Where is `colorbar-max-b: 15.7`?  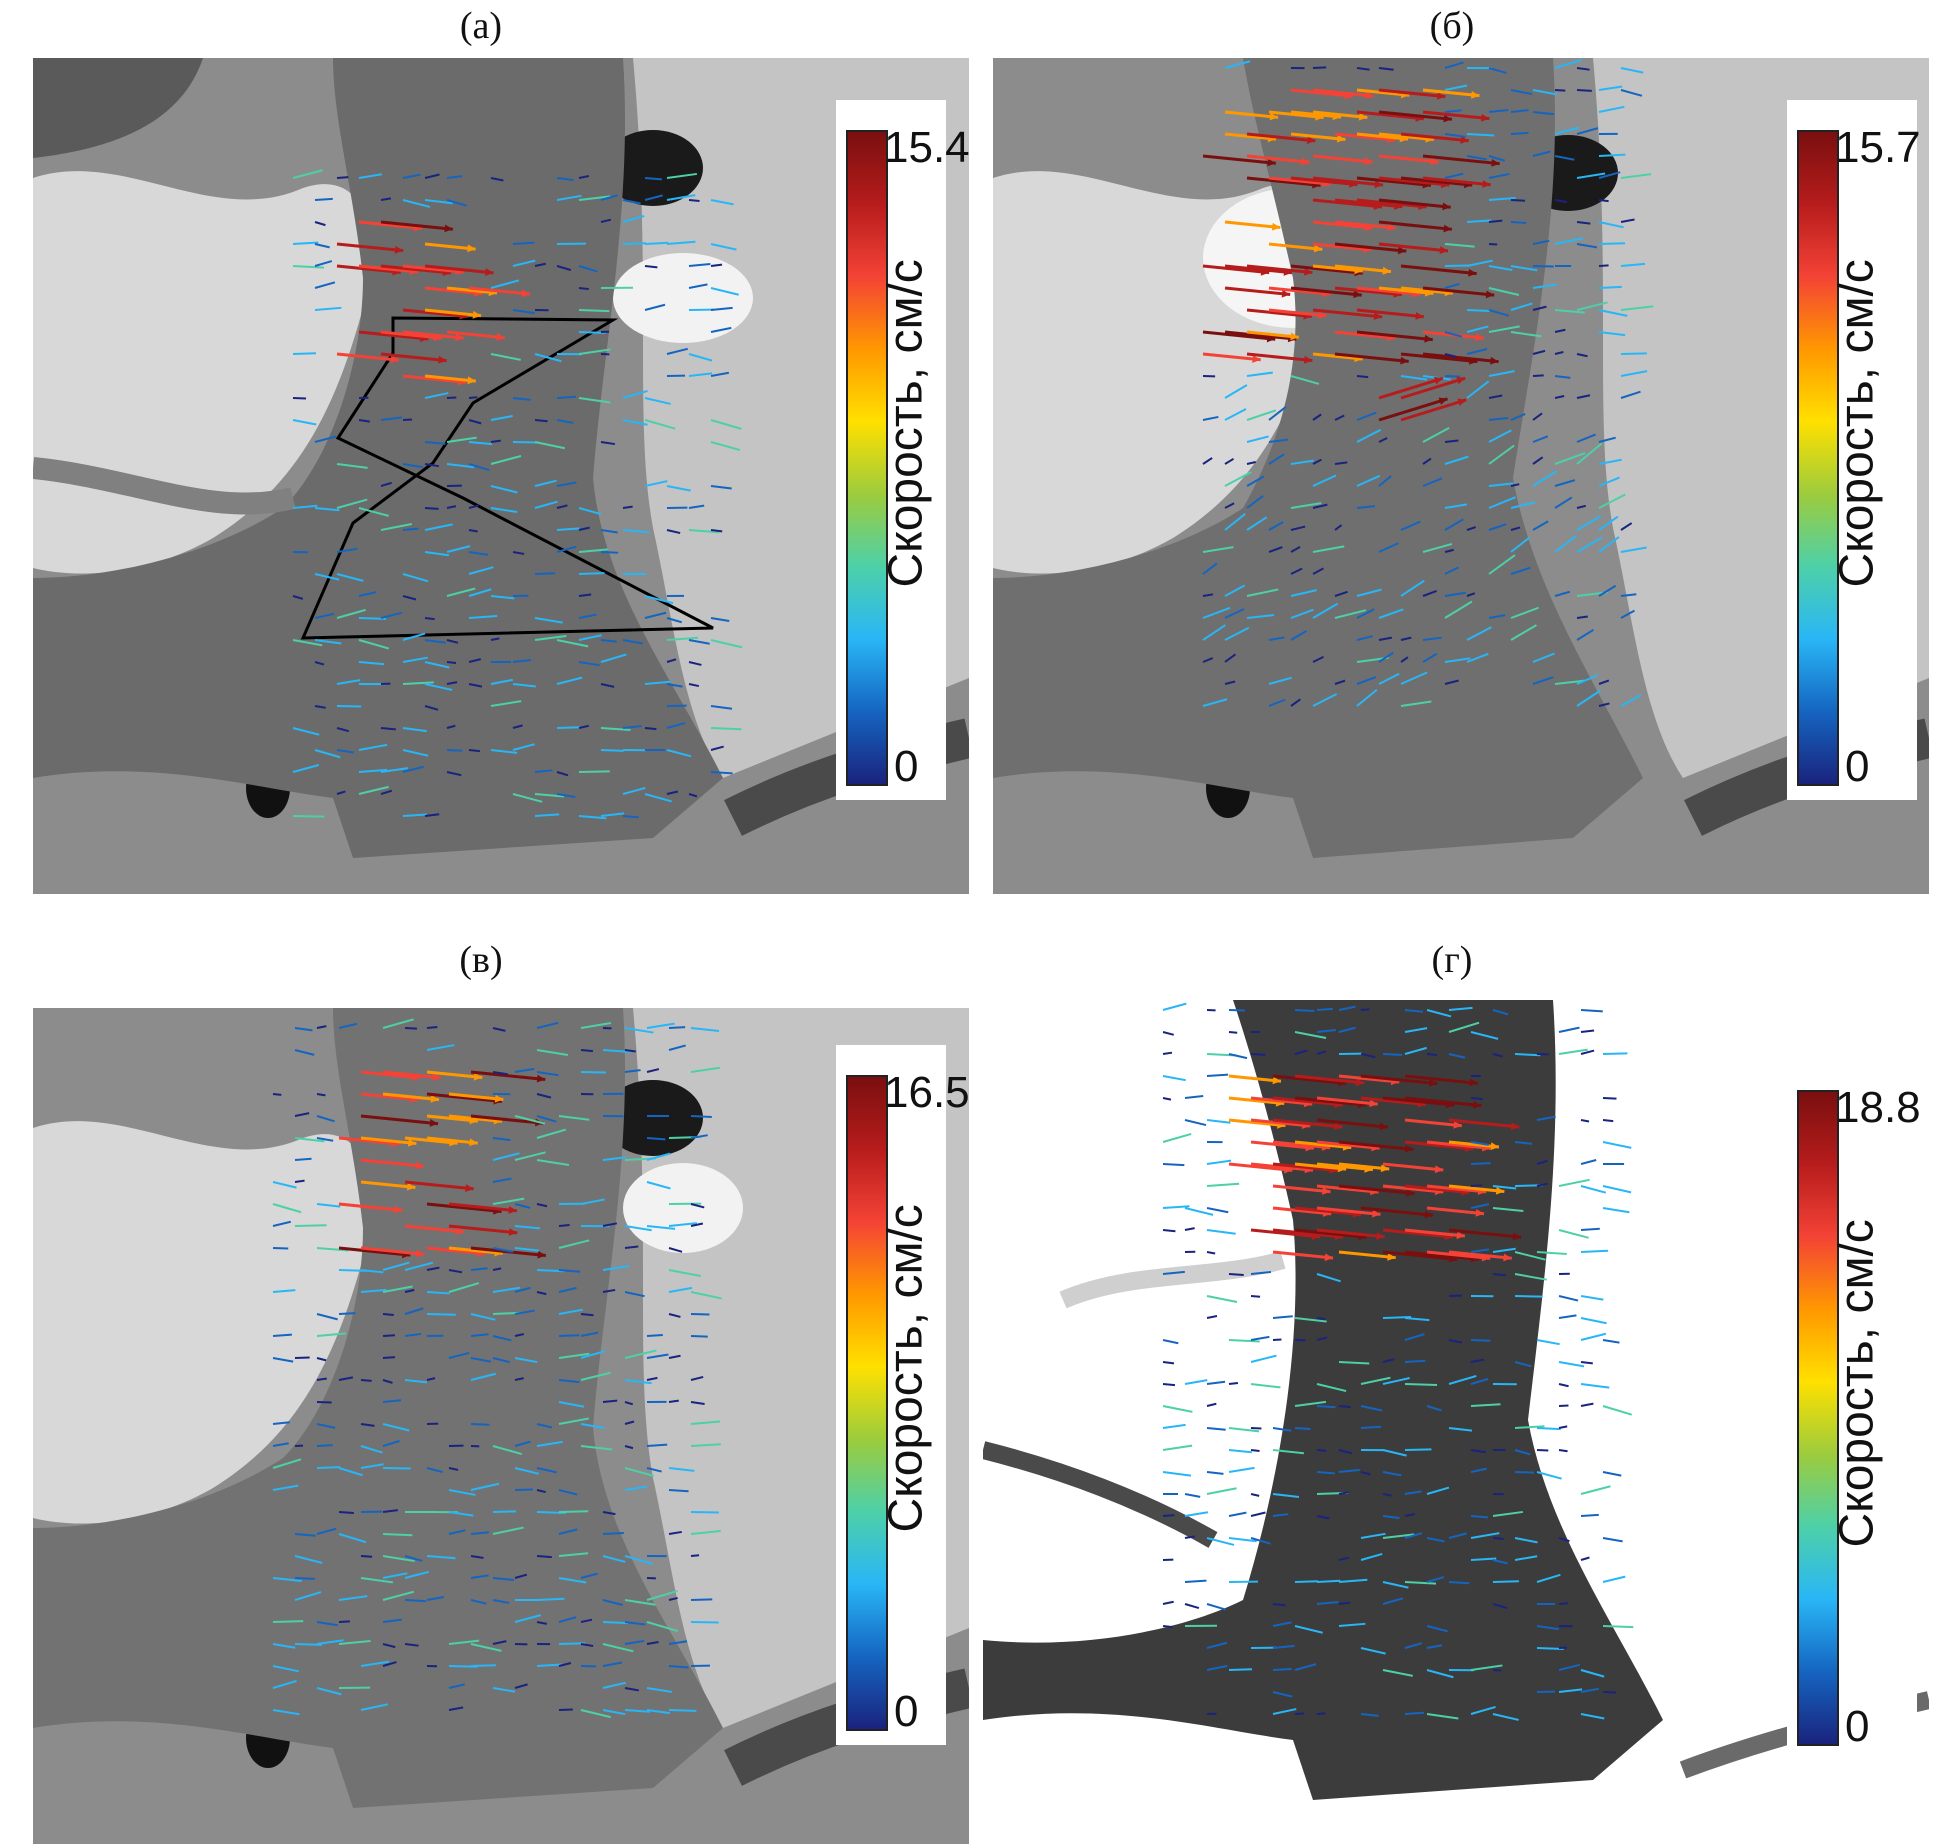 colorbar-max-b: 15.7 is located at coordinates (1878, 148).